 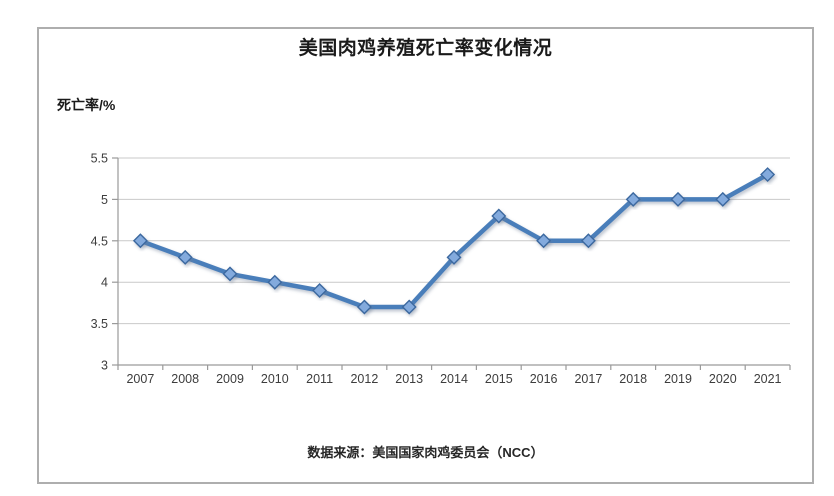 What do you see at coordinates (454, 379) in the screenshot?
I see `x-tick-label: 2014` at bounding box center [454, 379].